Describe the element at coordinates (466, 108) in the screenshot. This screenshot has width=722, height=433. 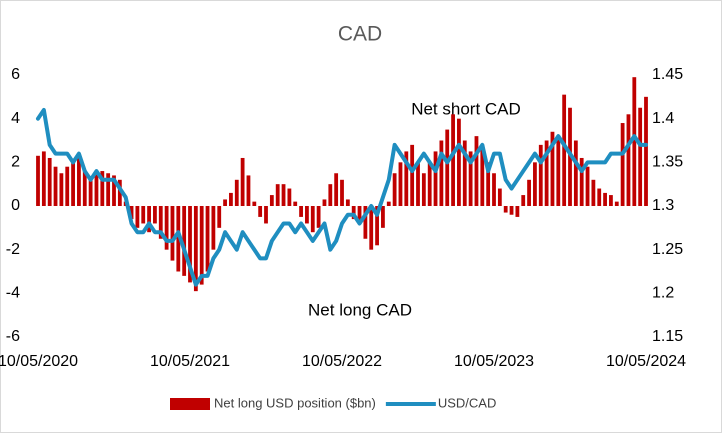
I see `annotation: Net short CAD` at that location.